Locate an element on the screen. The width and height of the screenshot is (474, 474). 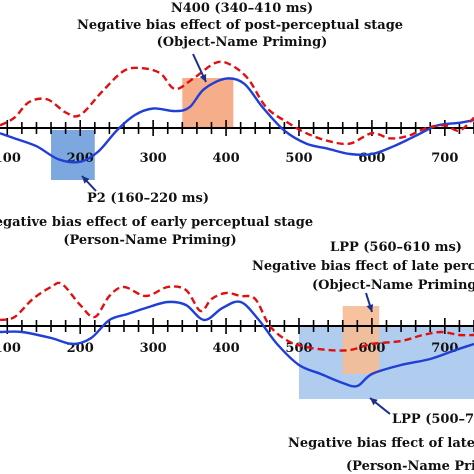
n400-title: N400 (340–410 ms) is located at coordinates (242, 8).